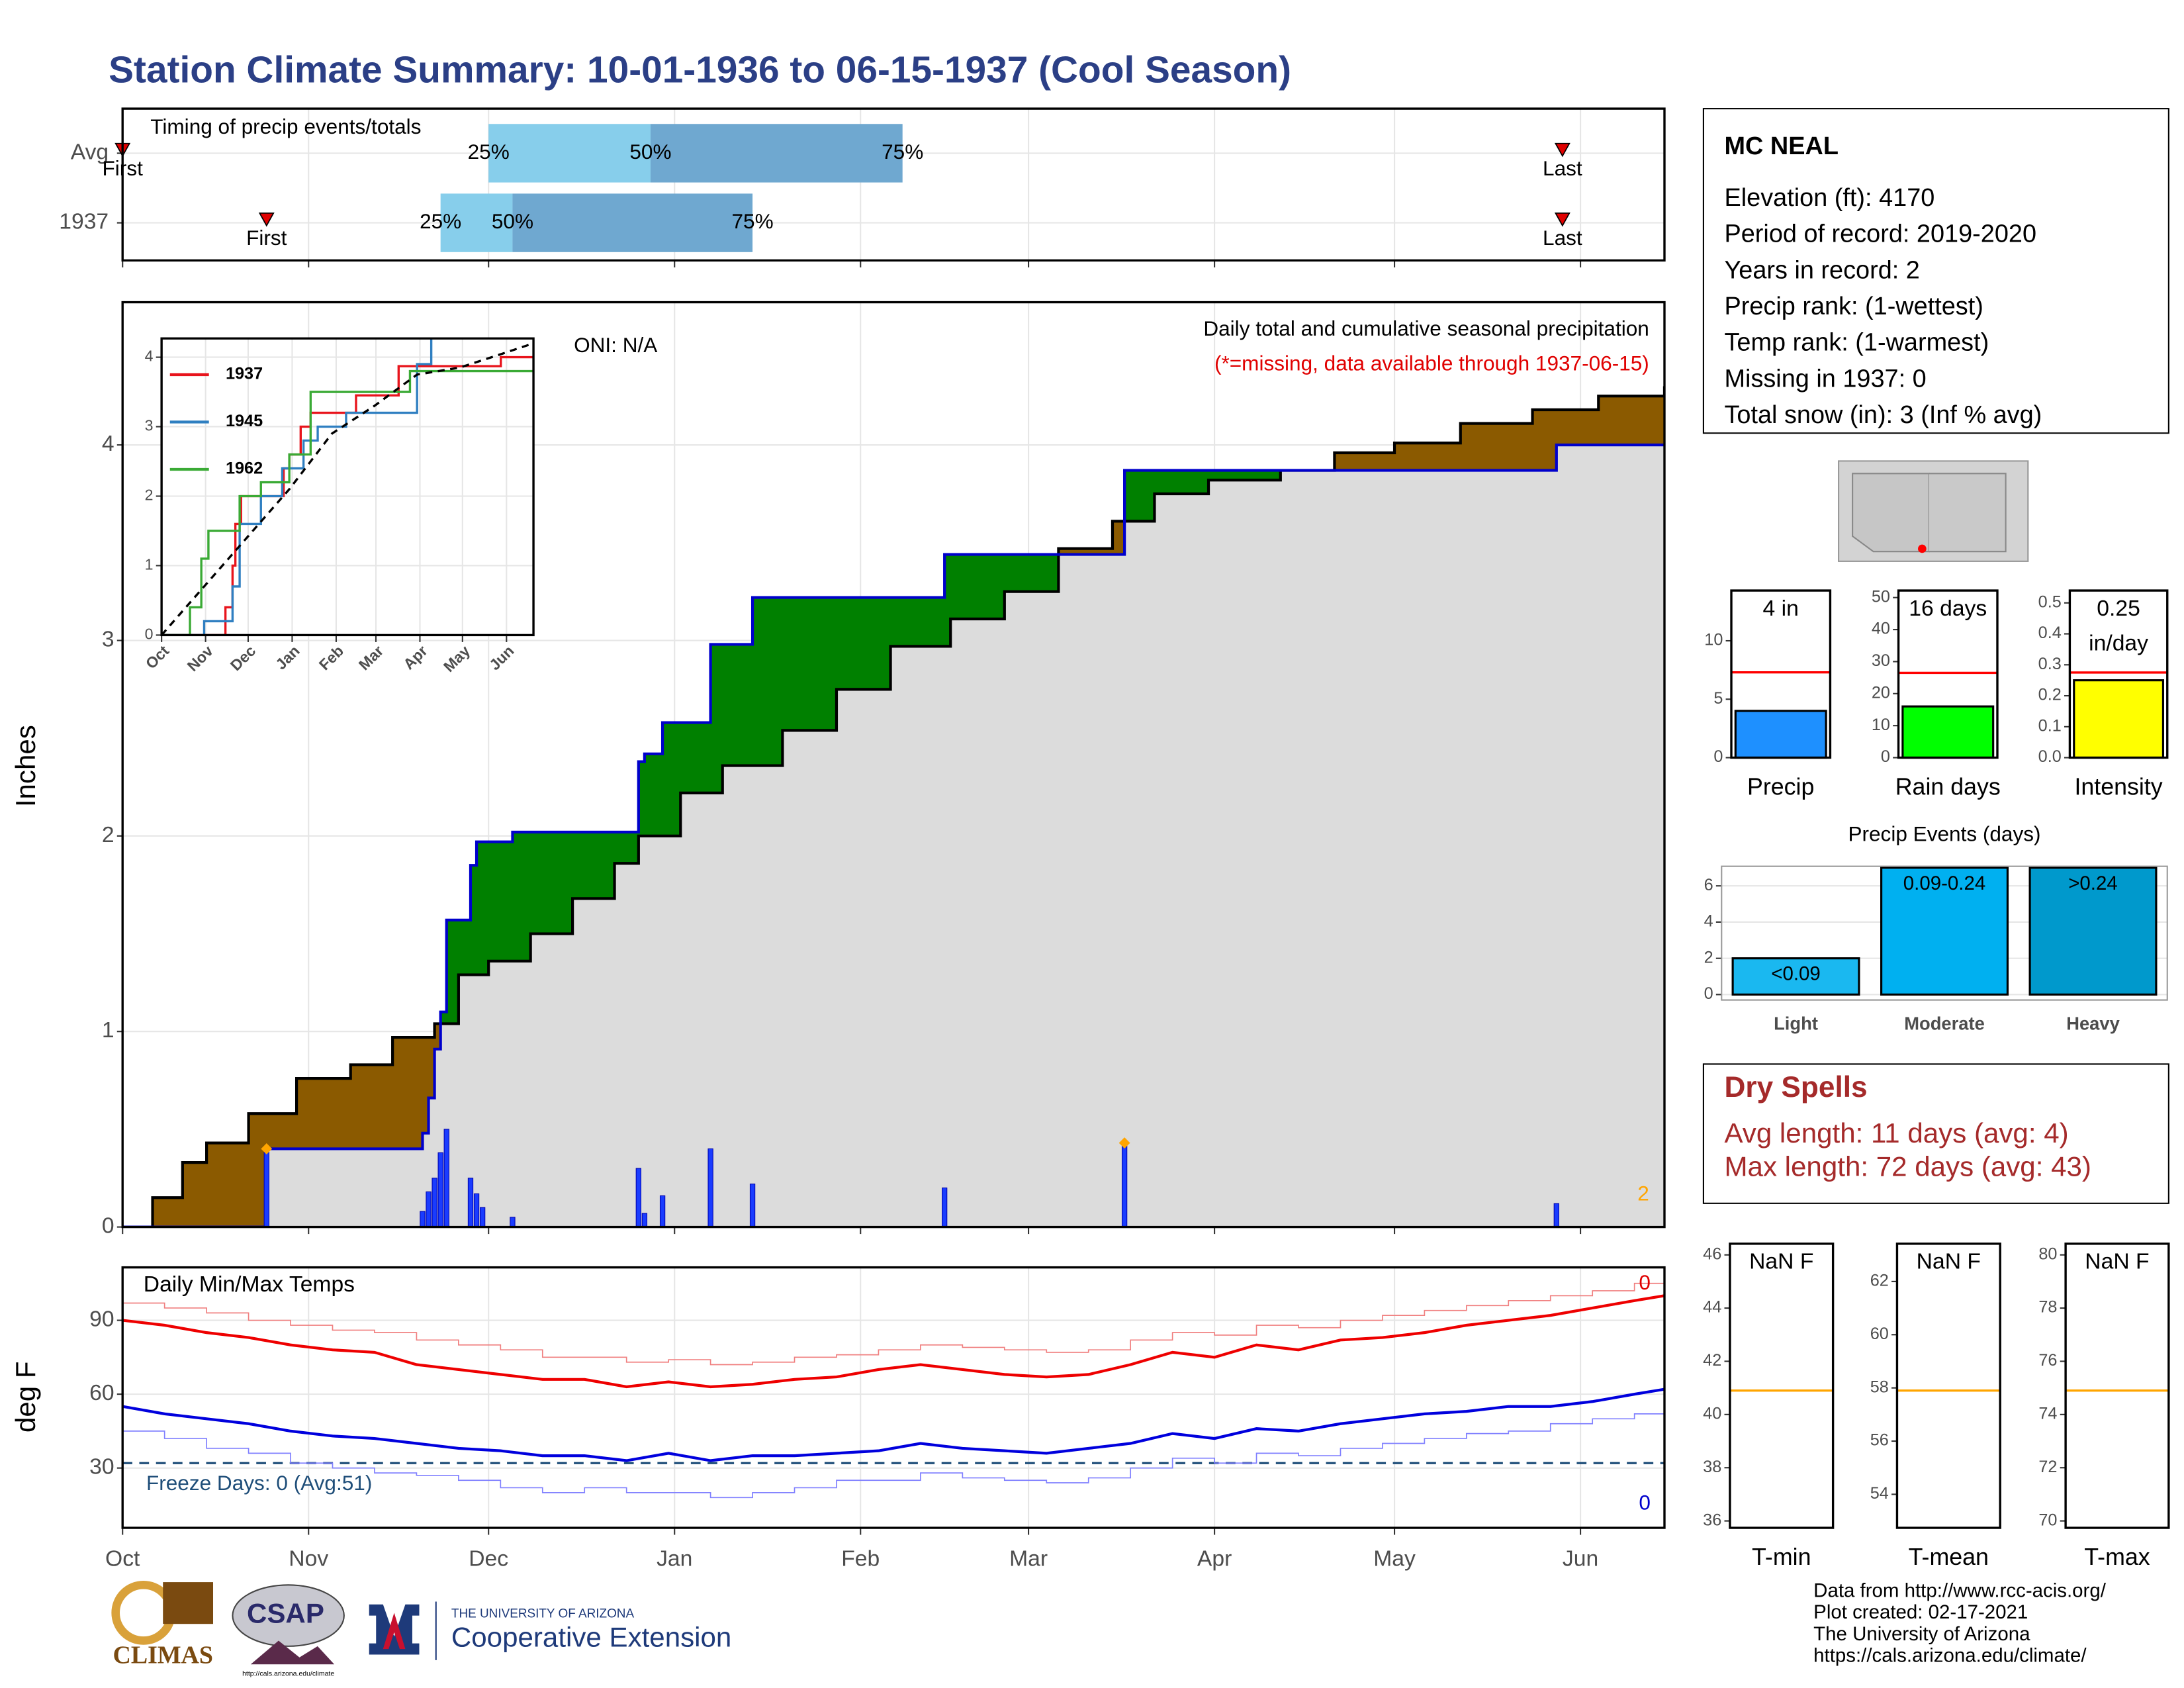 The height and width of the screenshot is (1688, 2184). I want to click on category-label: Precip, so click(1780, 786).